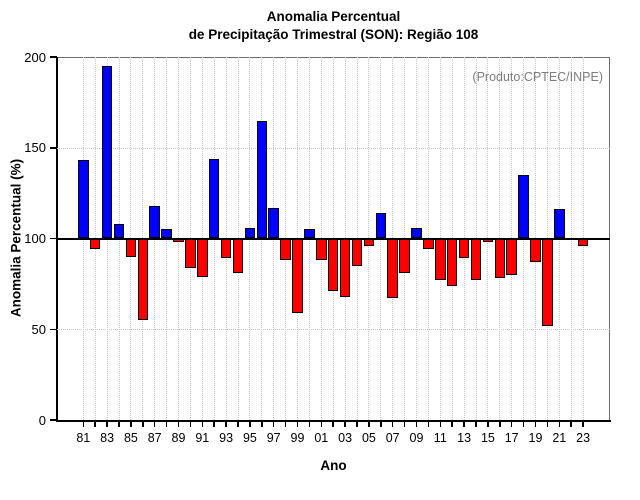 The width and height of the screenshot is (640, 500). Describe the element at coordinates (333, 148) in the screenshot. I see `horizontal-gridline` at that location.